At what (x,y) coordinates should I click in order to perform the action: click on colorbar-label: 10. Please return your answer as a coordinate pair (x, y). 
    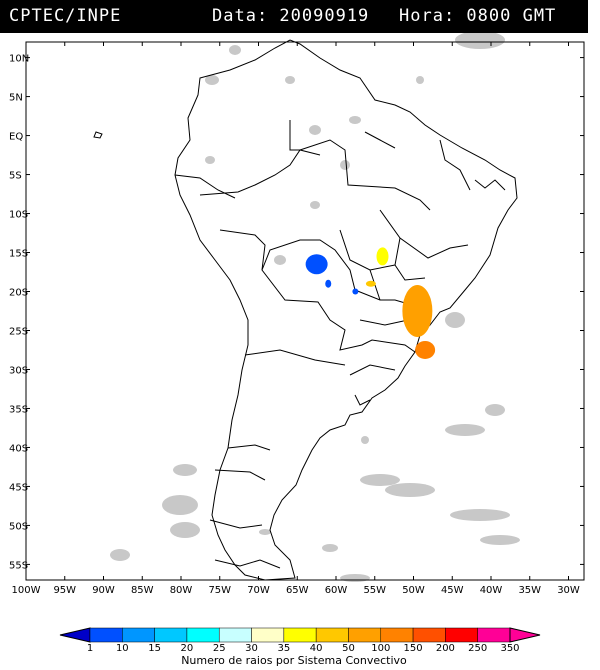
    Looking at the image, I should click on (122, 647).